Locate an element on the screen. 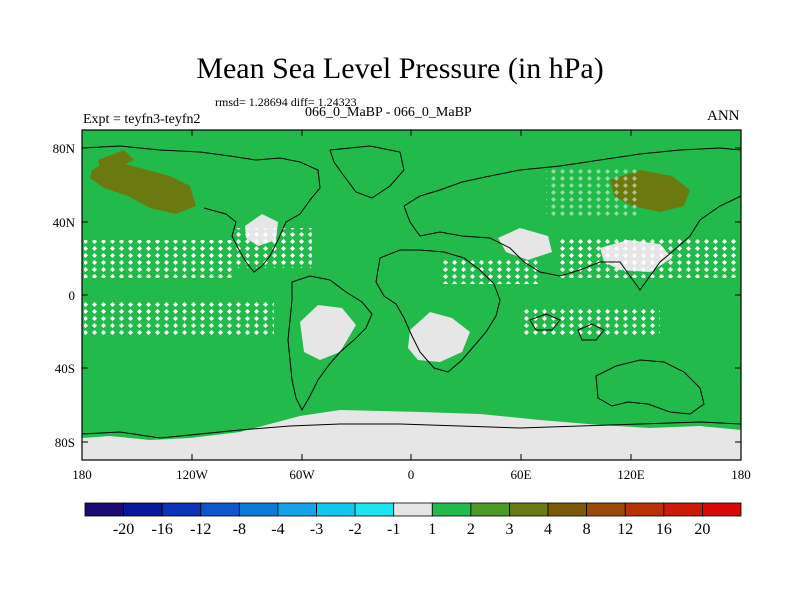 This screenshot has height=600, width=800. lat-tick-label: 80S is located at coordinates (65, 442).